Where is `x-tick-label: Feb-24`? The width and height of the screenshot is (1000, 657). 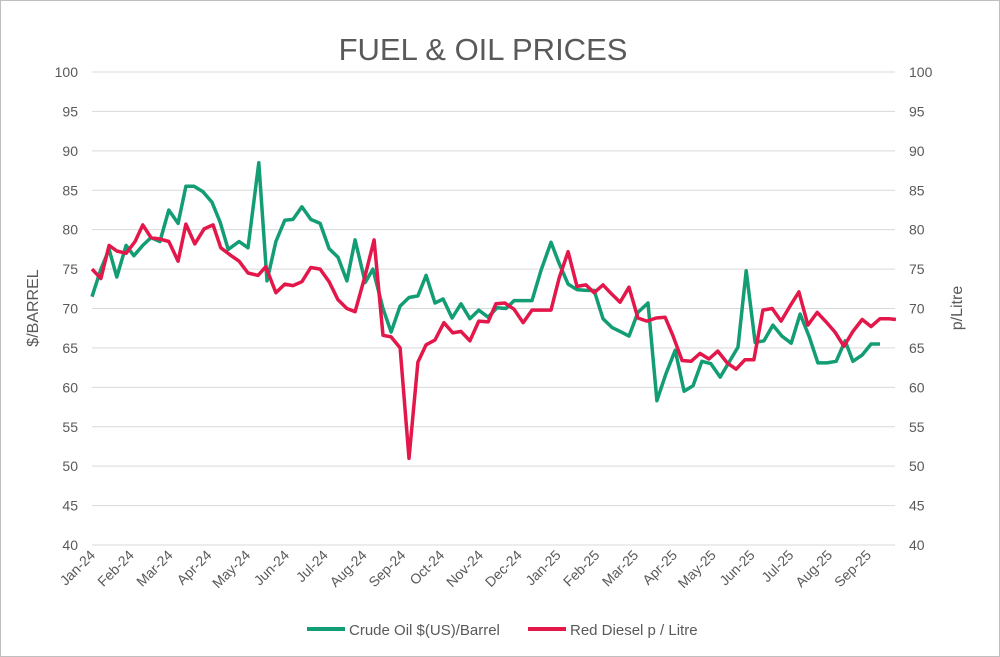 x-tick-label: Feb-24 is located at coordinates (115, 568).